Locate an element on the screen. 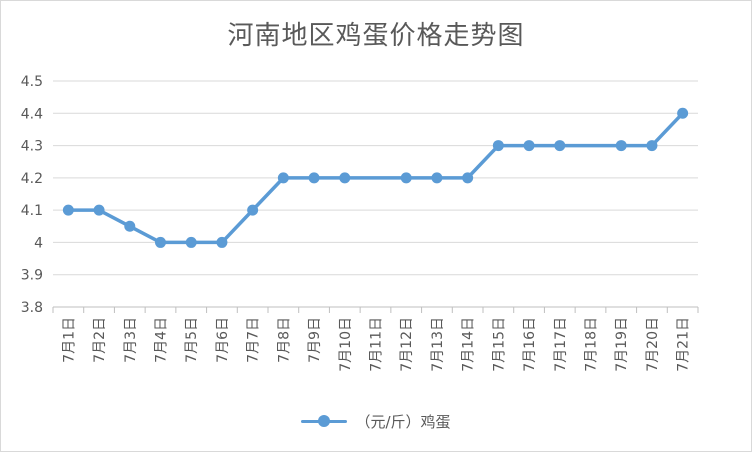  x-tick-label: 7月20日 is located at coordinates (653, 344).